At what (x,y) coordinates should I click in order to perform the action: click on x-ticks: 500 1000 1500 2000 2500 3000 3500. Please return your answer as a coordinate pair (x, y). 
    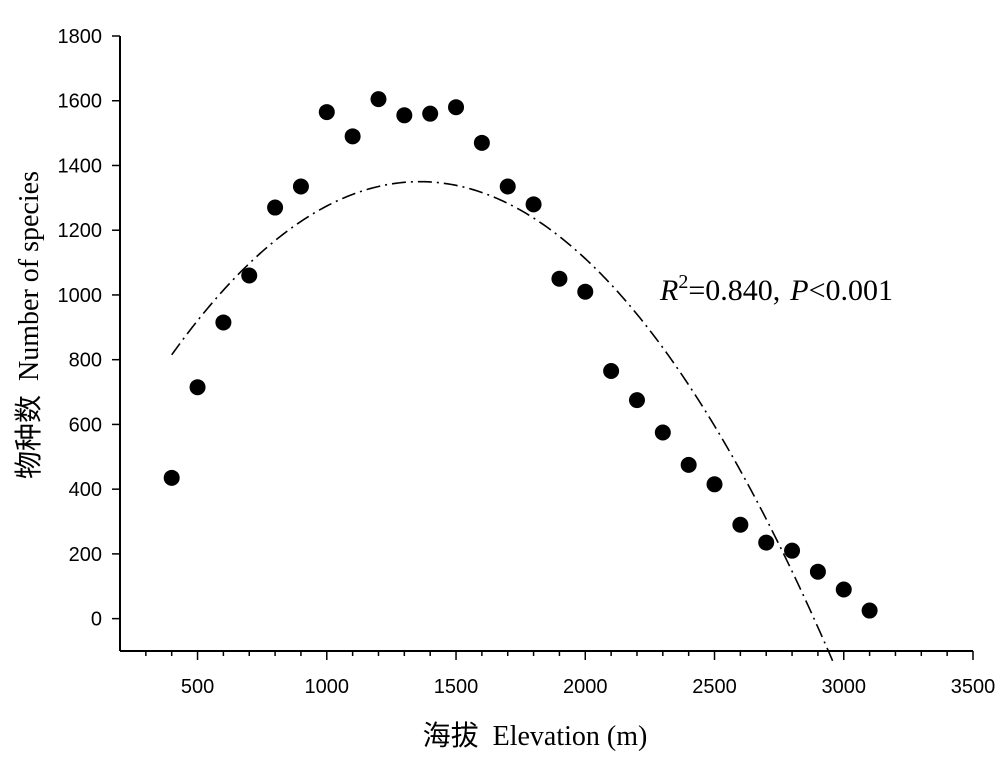
    Looking at the image, I should click on (570, 674).